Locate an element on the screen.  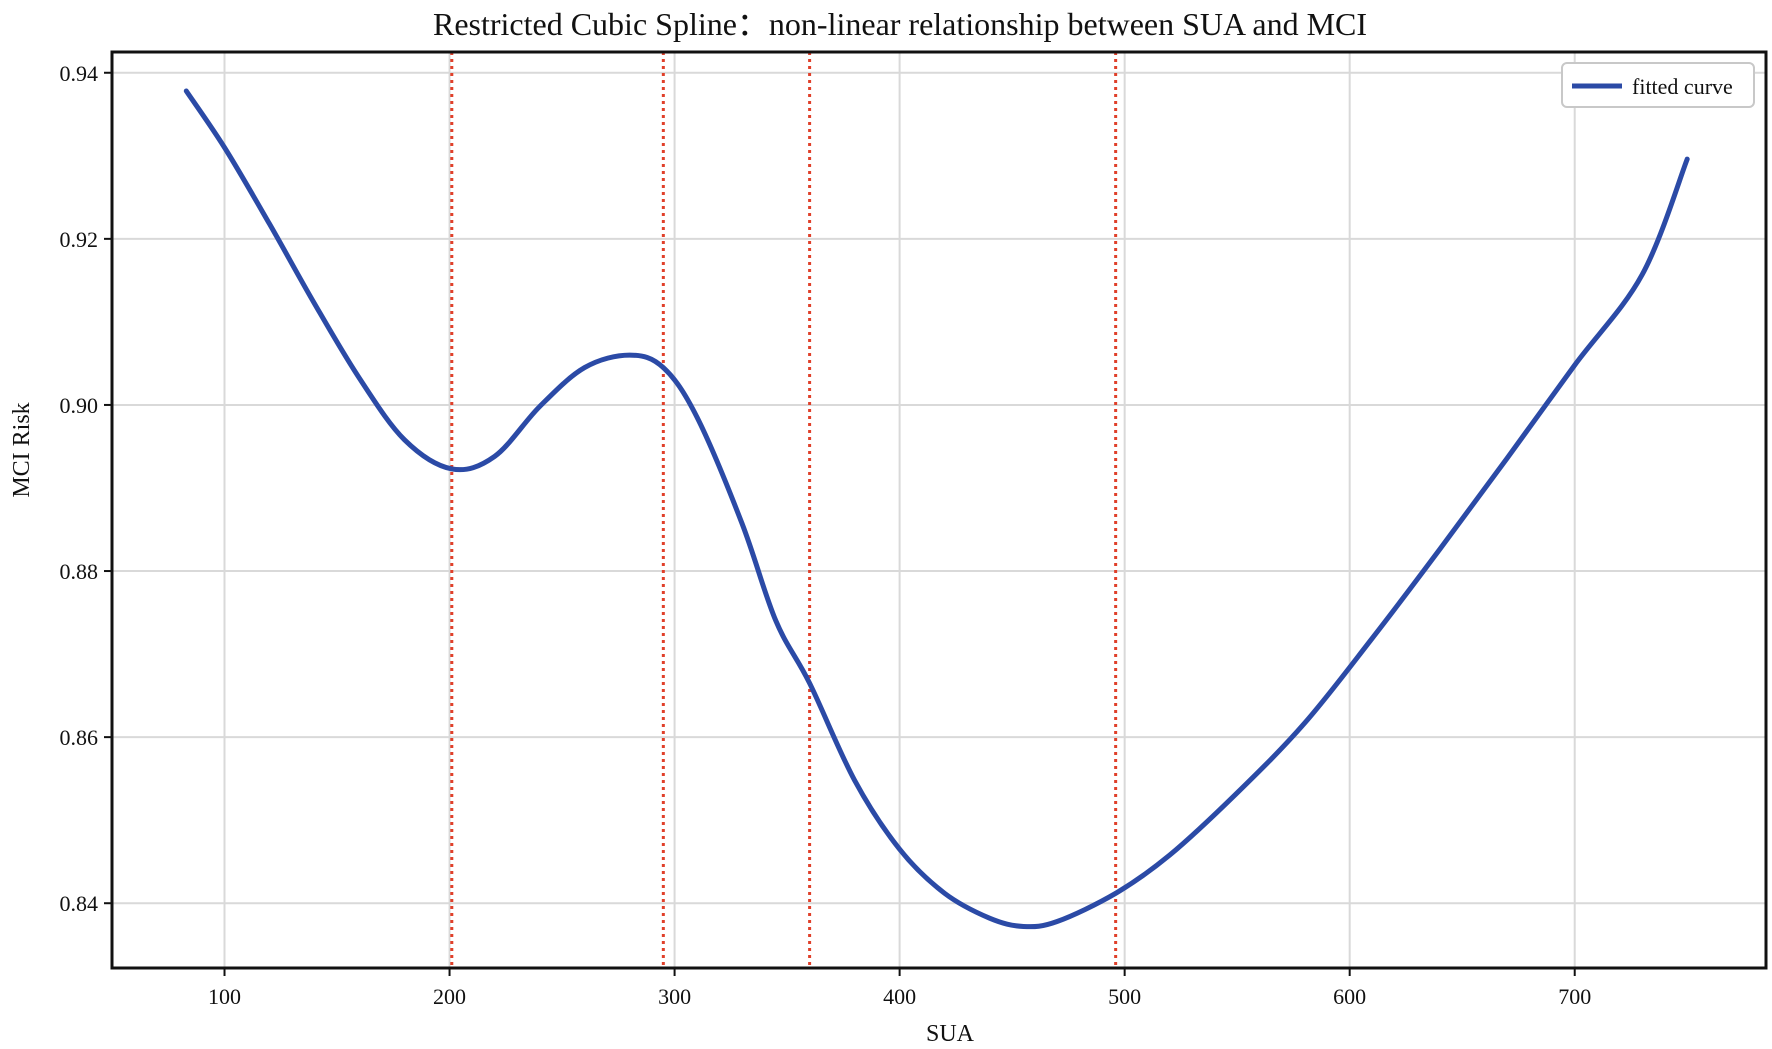
y-tick-label: 0.94 is located at coordinates (79, 73).